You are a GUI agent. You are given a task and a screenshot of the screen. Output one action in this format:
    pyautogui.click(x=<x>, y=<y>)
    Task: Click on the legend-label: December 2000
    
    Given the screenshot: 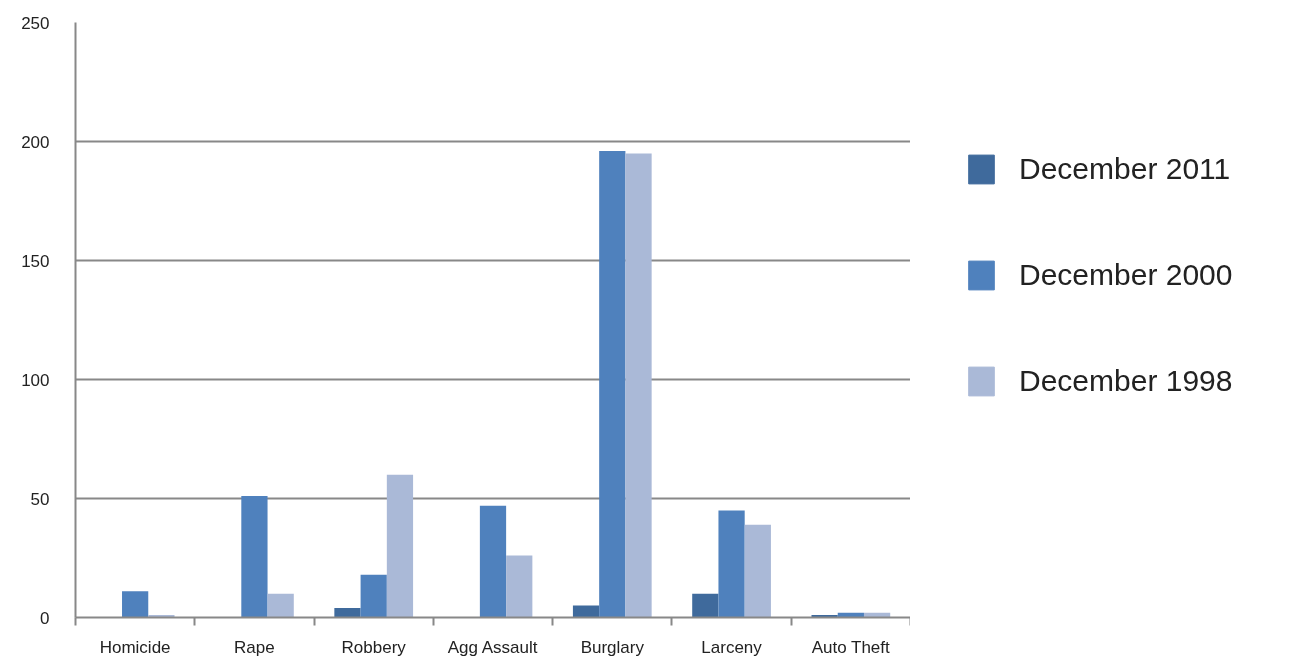 What is the action you would take?
    pyautogui.click(x=1126, y=275)
    